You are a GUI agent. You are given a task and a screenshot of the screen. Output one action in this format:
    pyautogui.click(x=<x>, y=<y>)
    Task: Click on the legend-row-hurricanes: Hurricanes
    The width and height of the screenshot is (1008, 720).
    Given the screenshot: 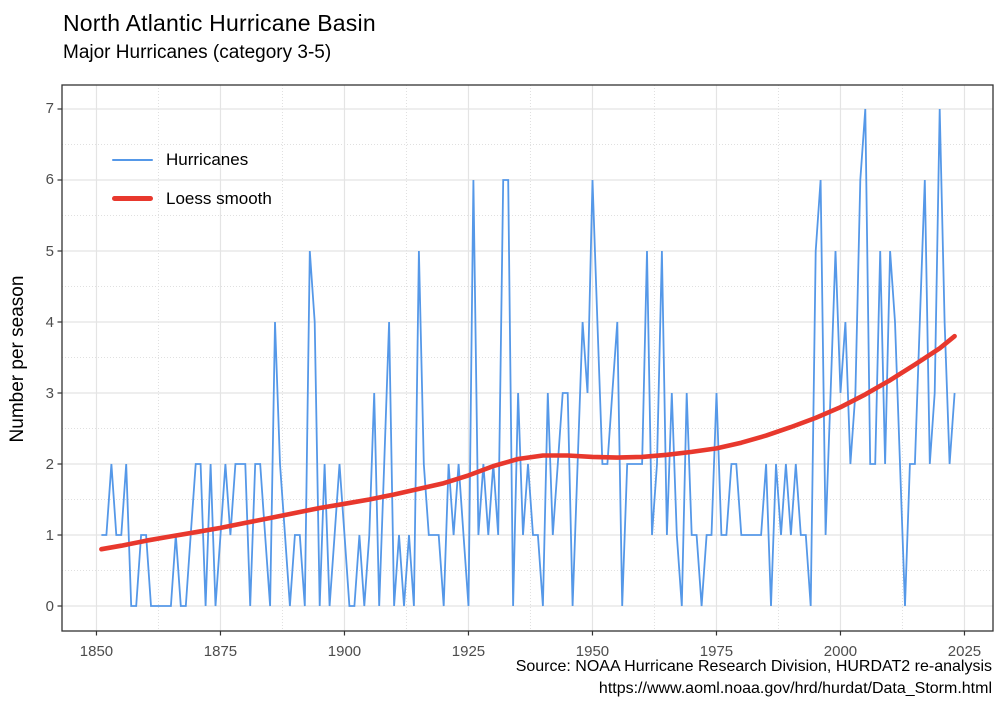 What is the action you would take?
    pyautogui.click(x=192, y=159)
    